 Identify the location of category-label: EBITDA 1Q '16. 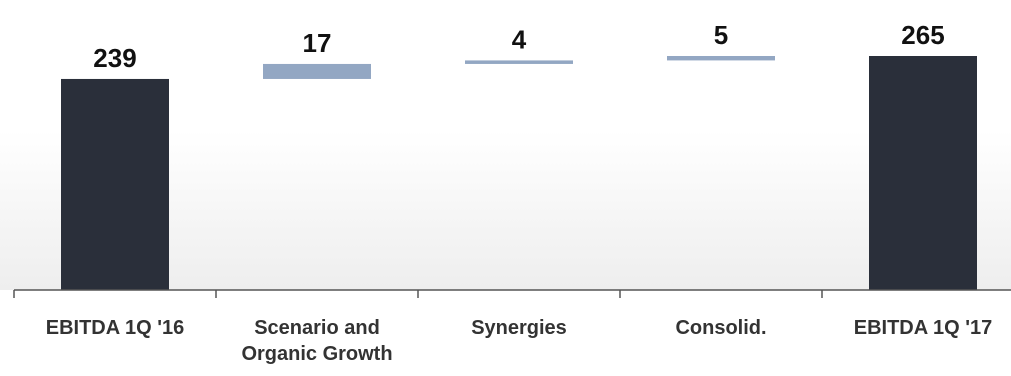
(115, 328).